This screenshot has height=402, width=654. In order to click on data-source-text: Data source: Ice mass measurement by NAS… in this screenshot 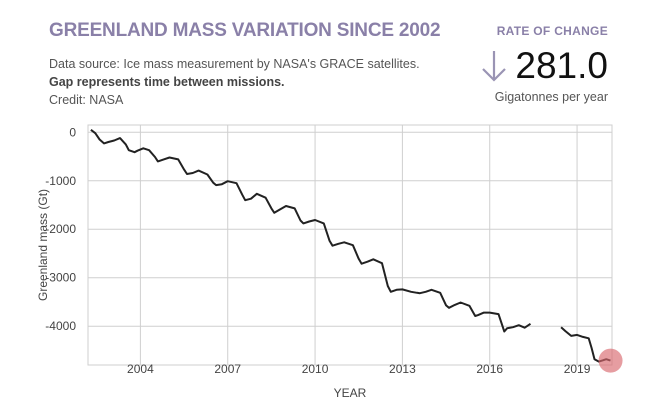, I will do `click(234, 64)`.